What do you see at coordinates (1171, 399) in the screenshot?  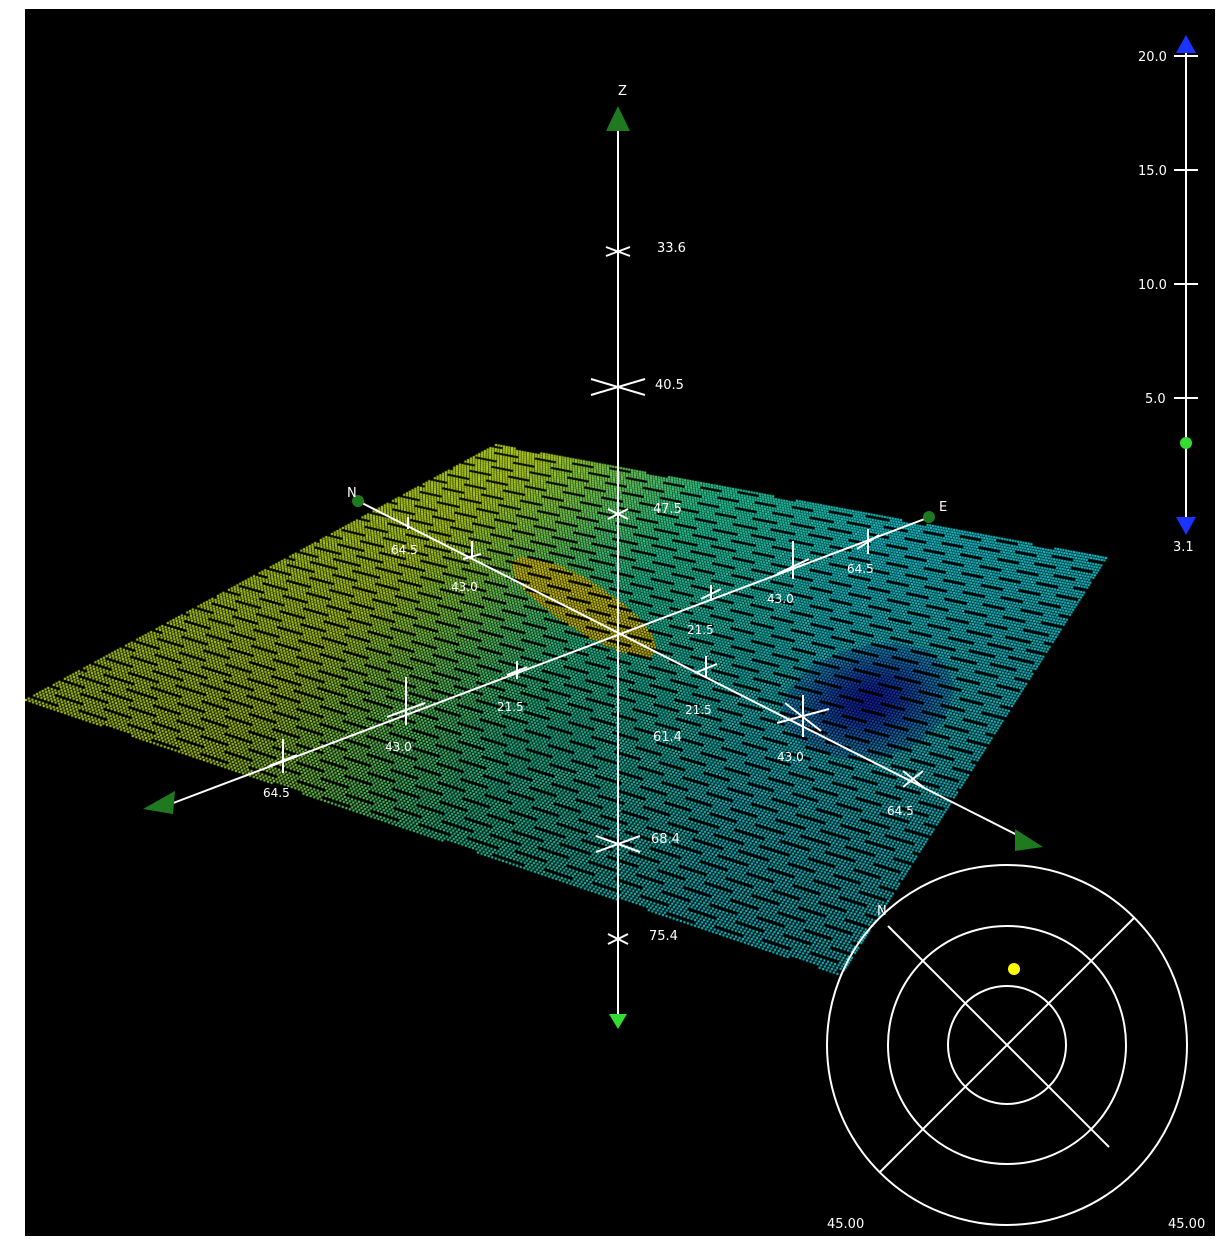 I see `depth-tick-5: 5.0` at bounding box center [1171, 399].